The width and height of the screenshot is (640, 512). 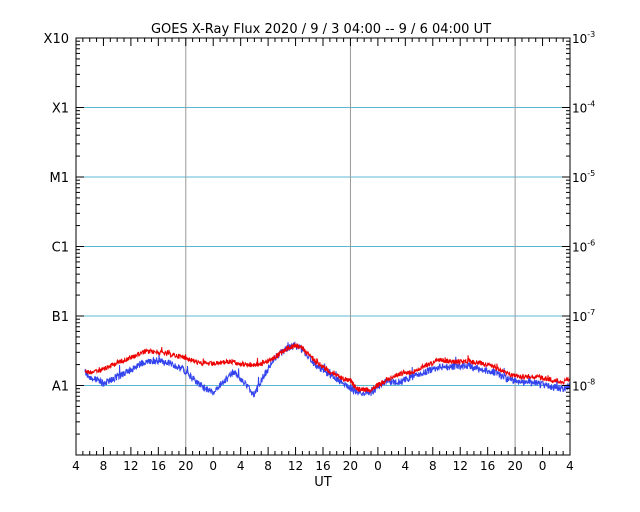 I want to click on y-right-tick-label: 10⁻⁵, so click(x=583, y=177).